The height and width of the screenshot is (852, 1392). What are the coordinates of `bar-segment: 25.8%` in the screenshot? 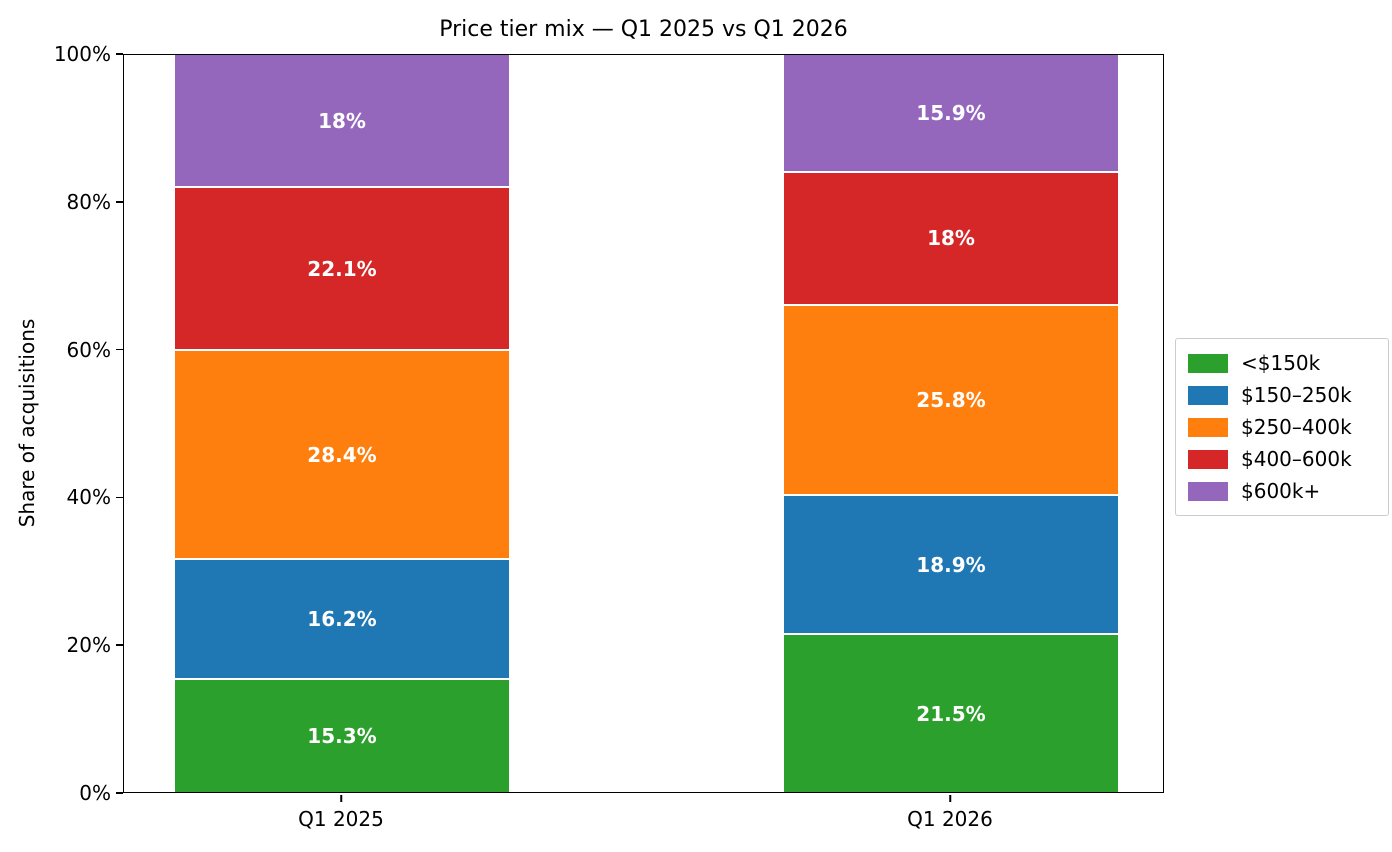 It's located at (951, 398).